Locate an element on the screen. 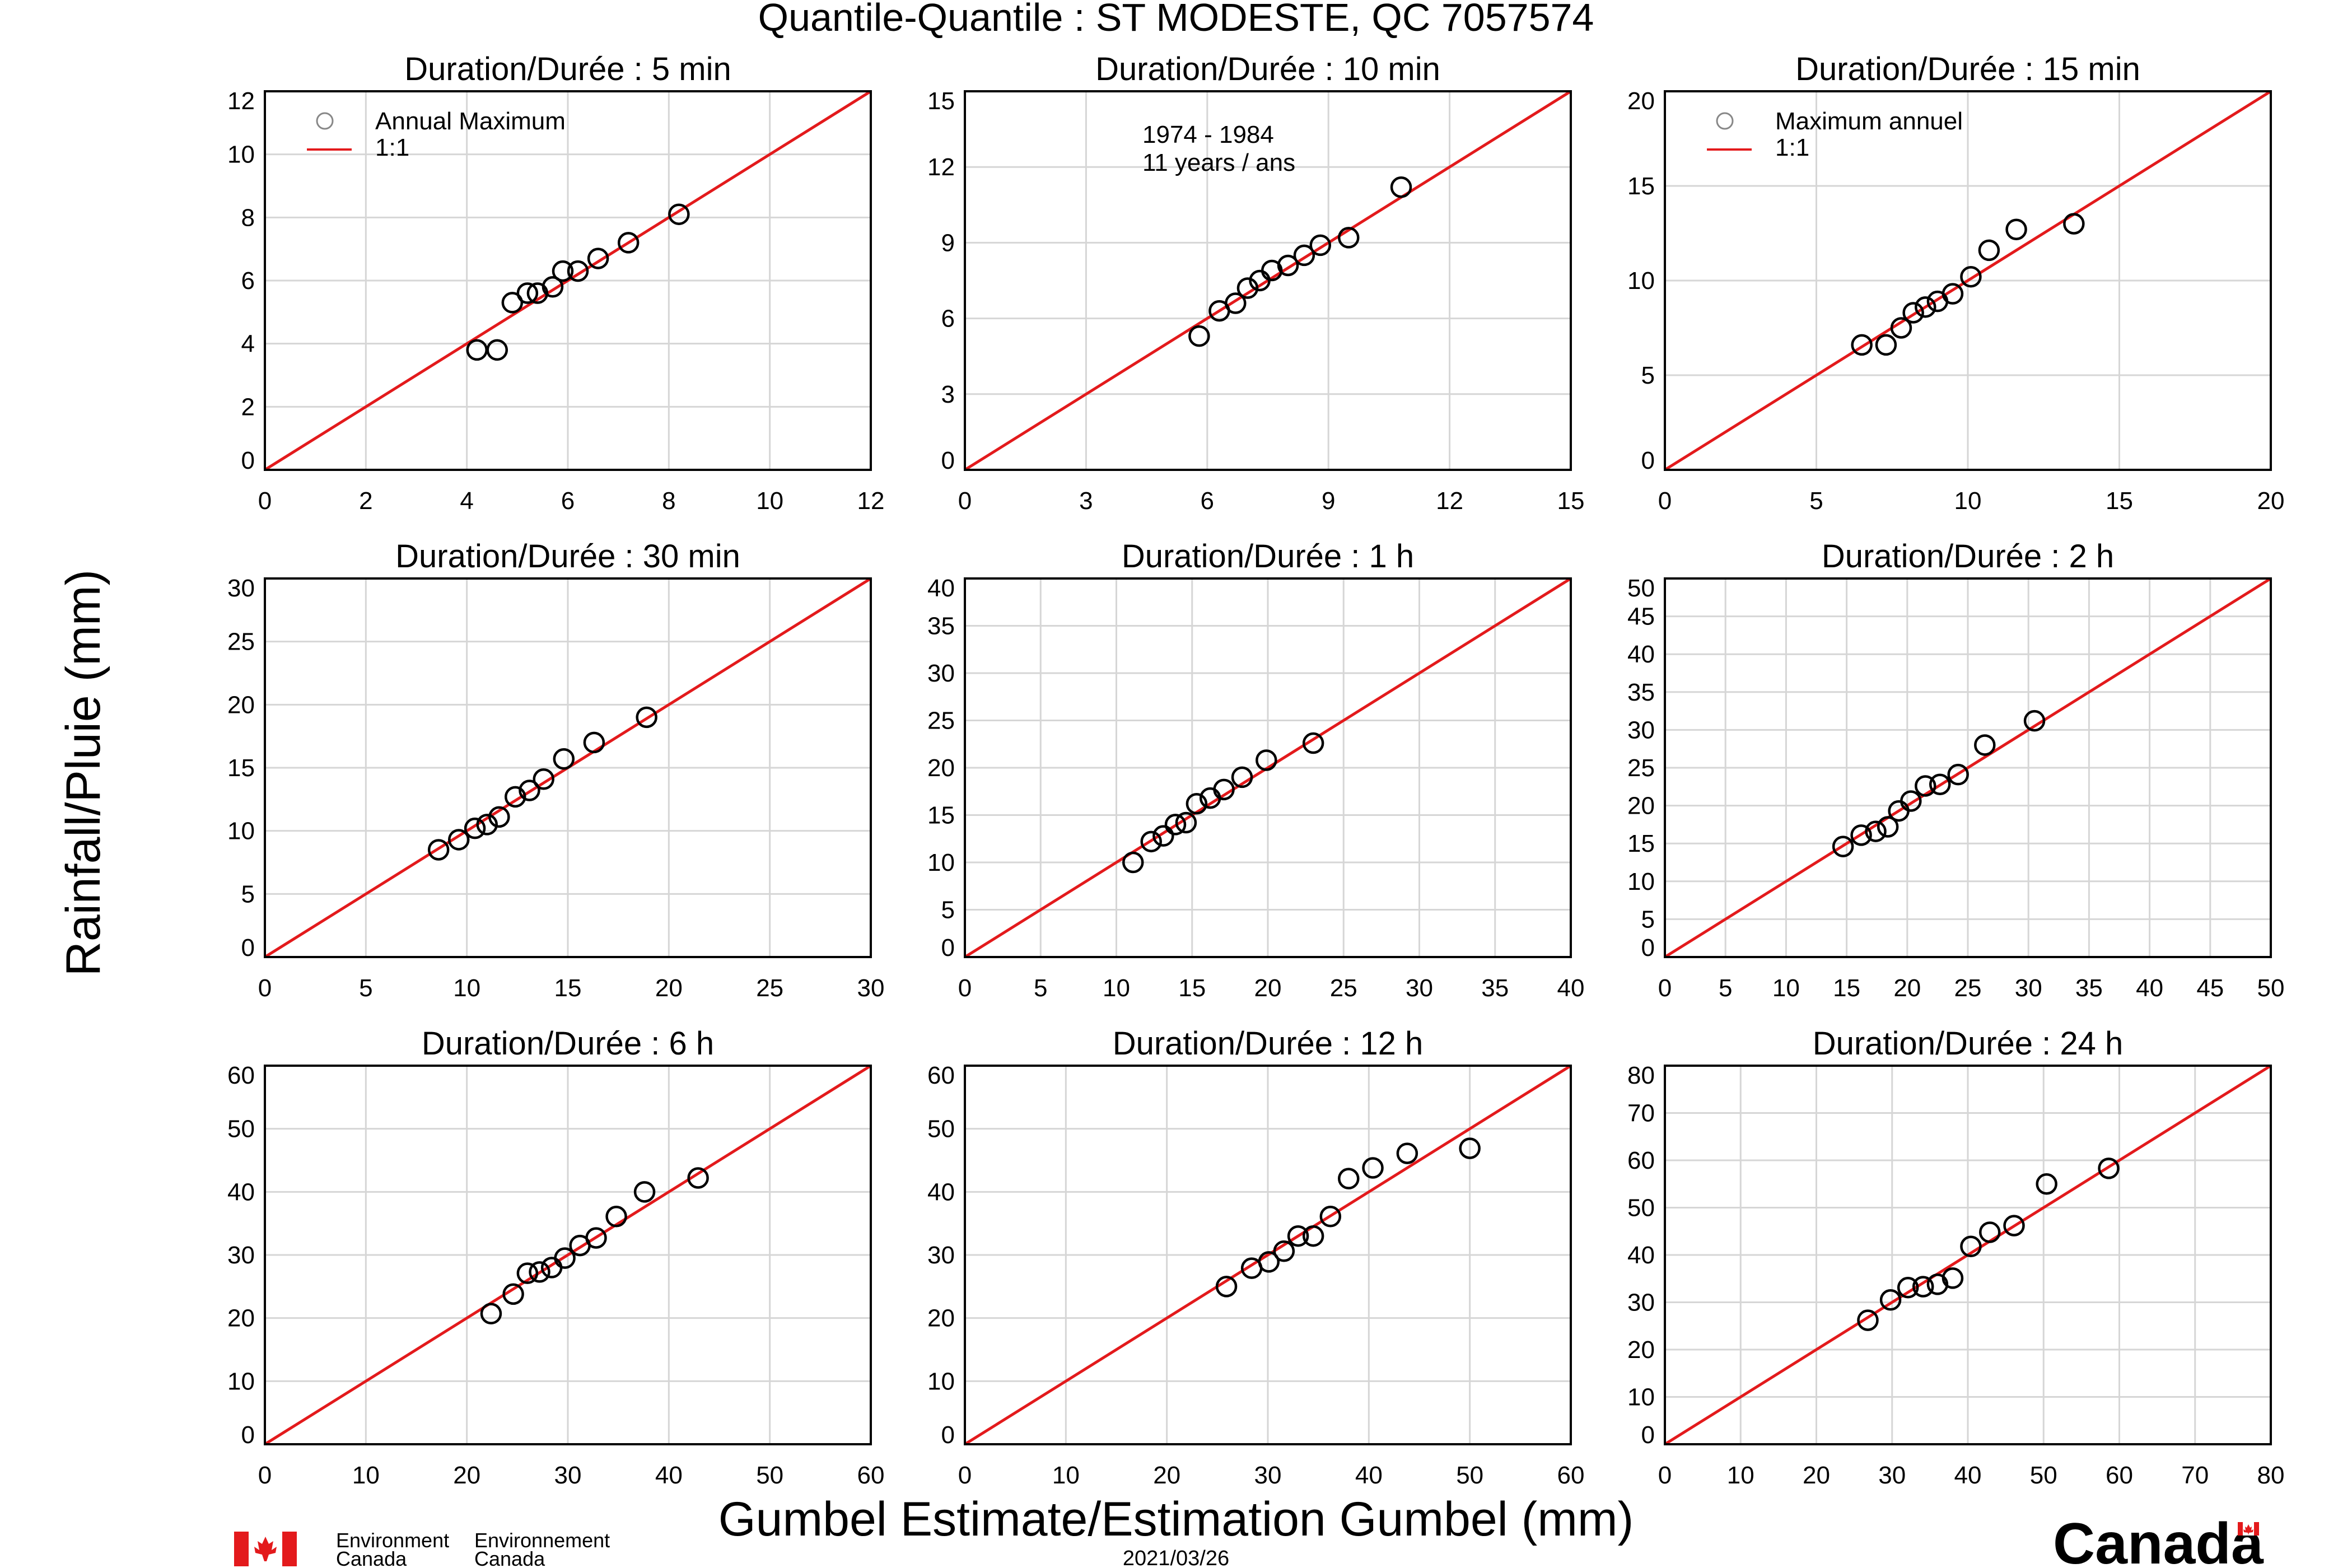  x-tick-label: 70 is located at coordinates (2195, 1476).